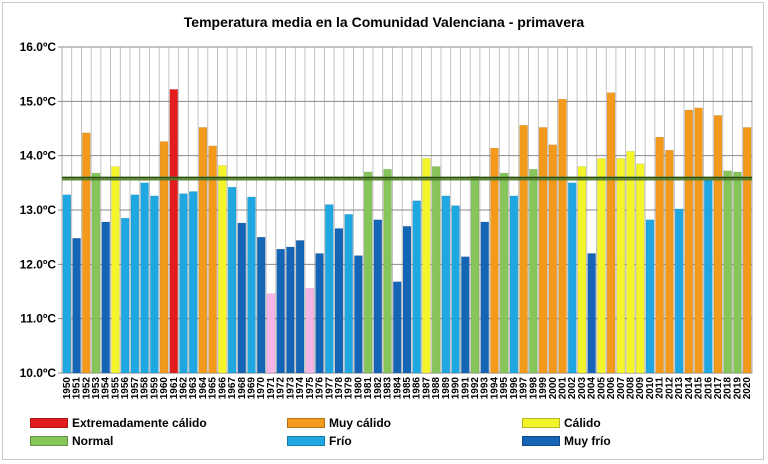 Image resolution: width=768 pixels, height=464 pixels. I want to click on x-tick-label: 1966, so click(222, 388).